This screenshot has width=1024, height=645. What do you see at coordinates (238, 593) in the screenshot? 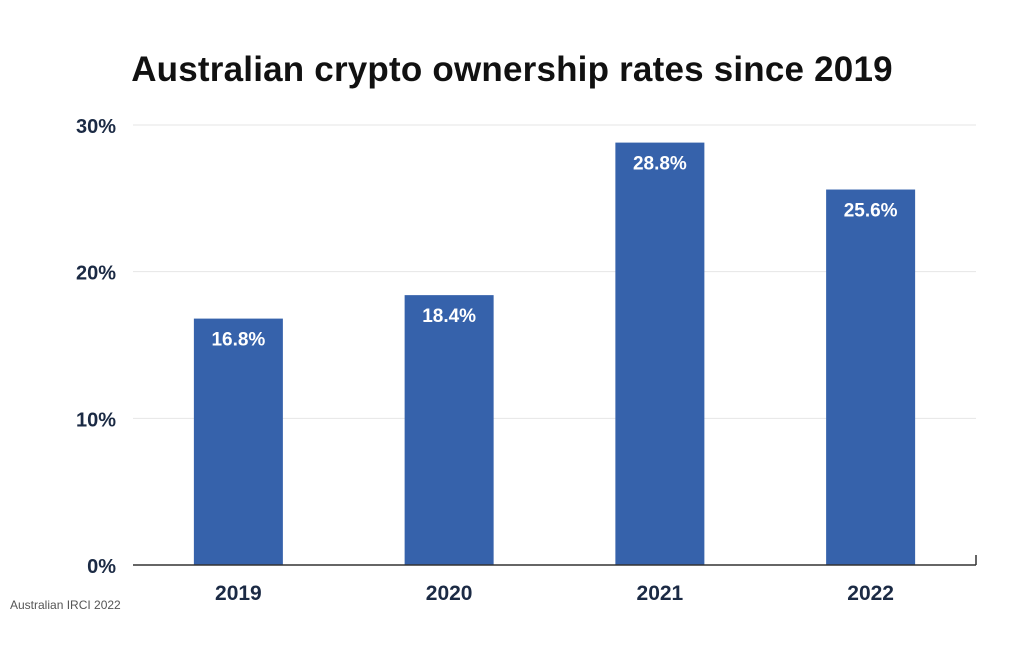
I see `x-tick-label-2019: 2019` at bounding box center [238, 593].